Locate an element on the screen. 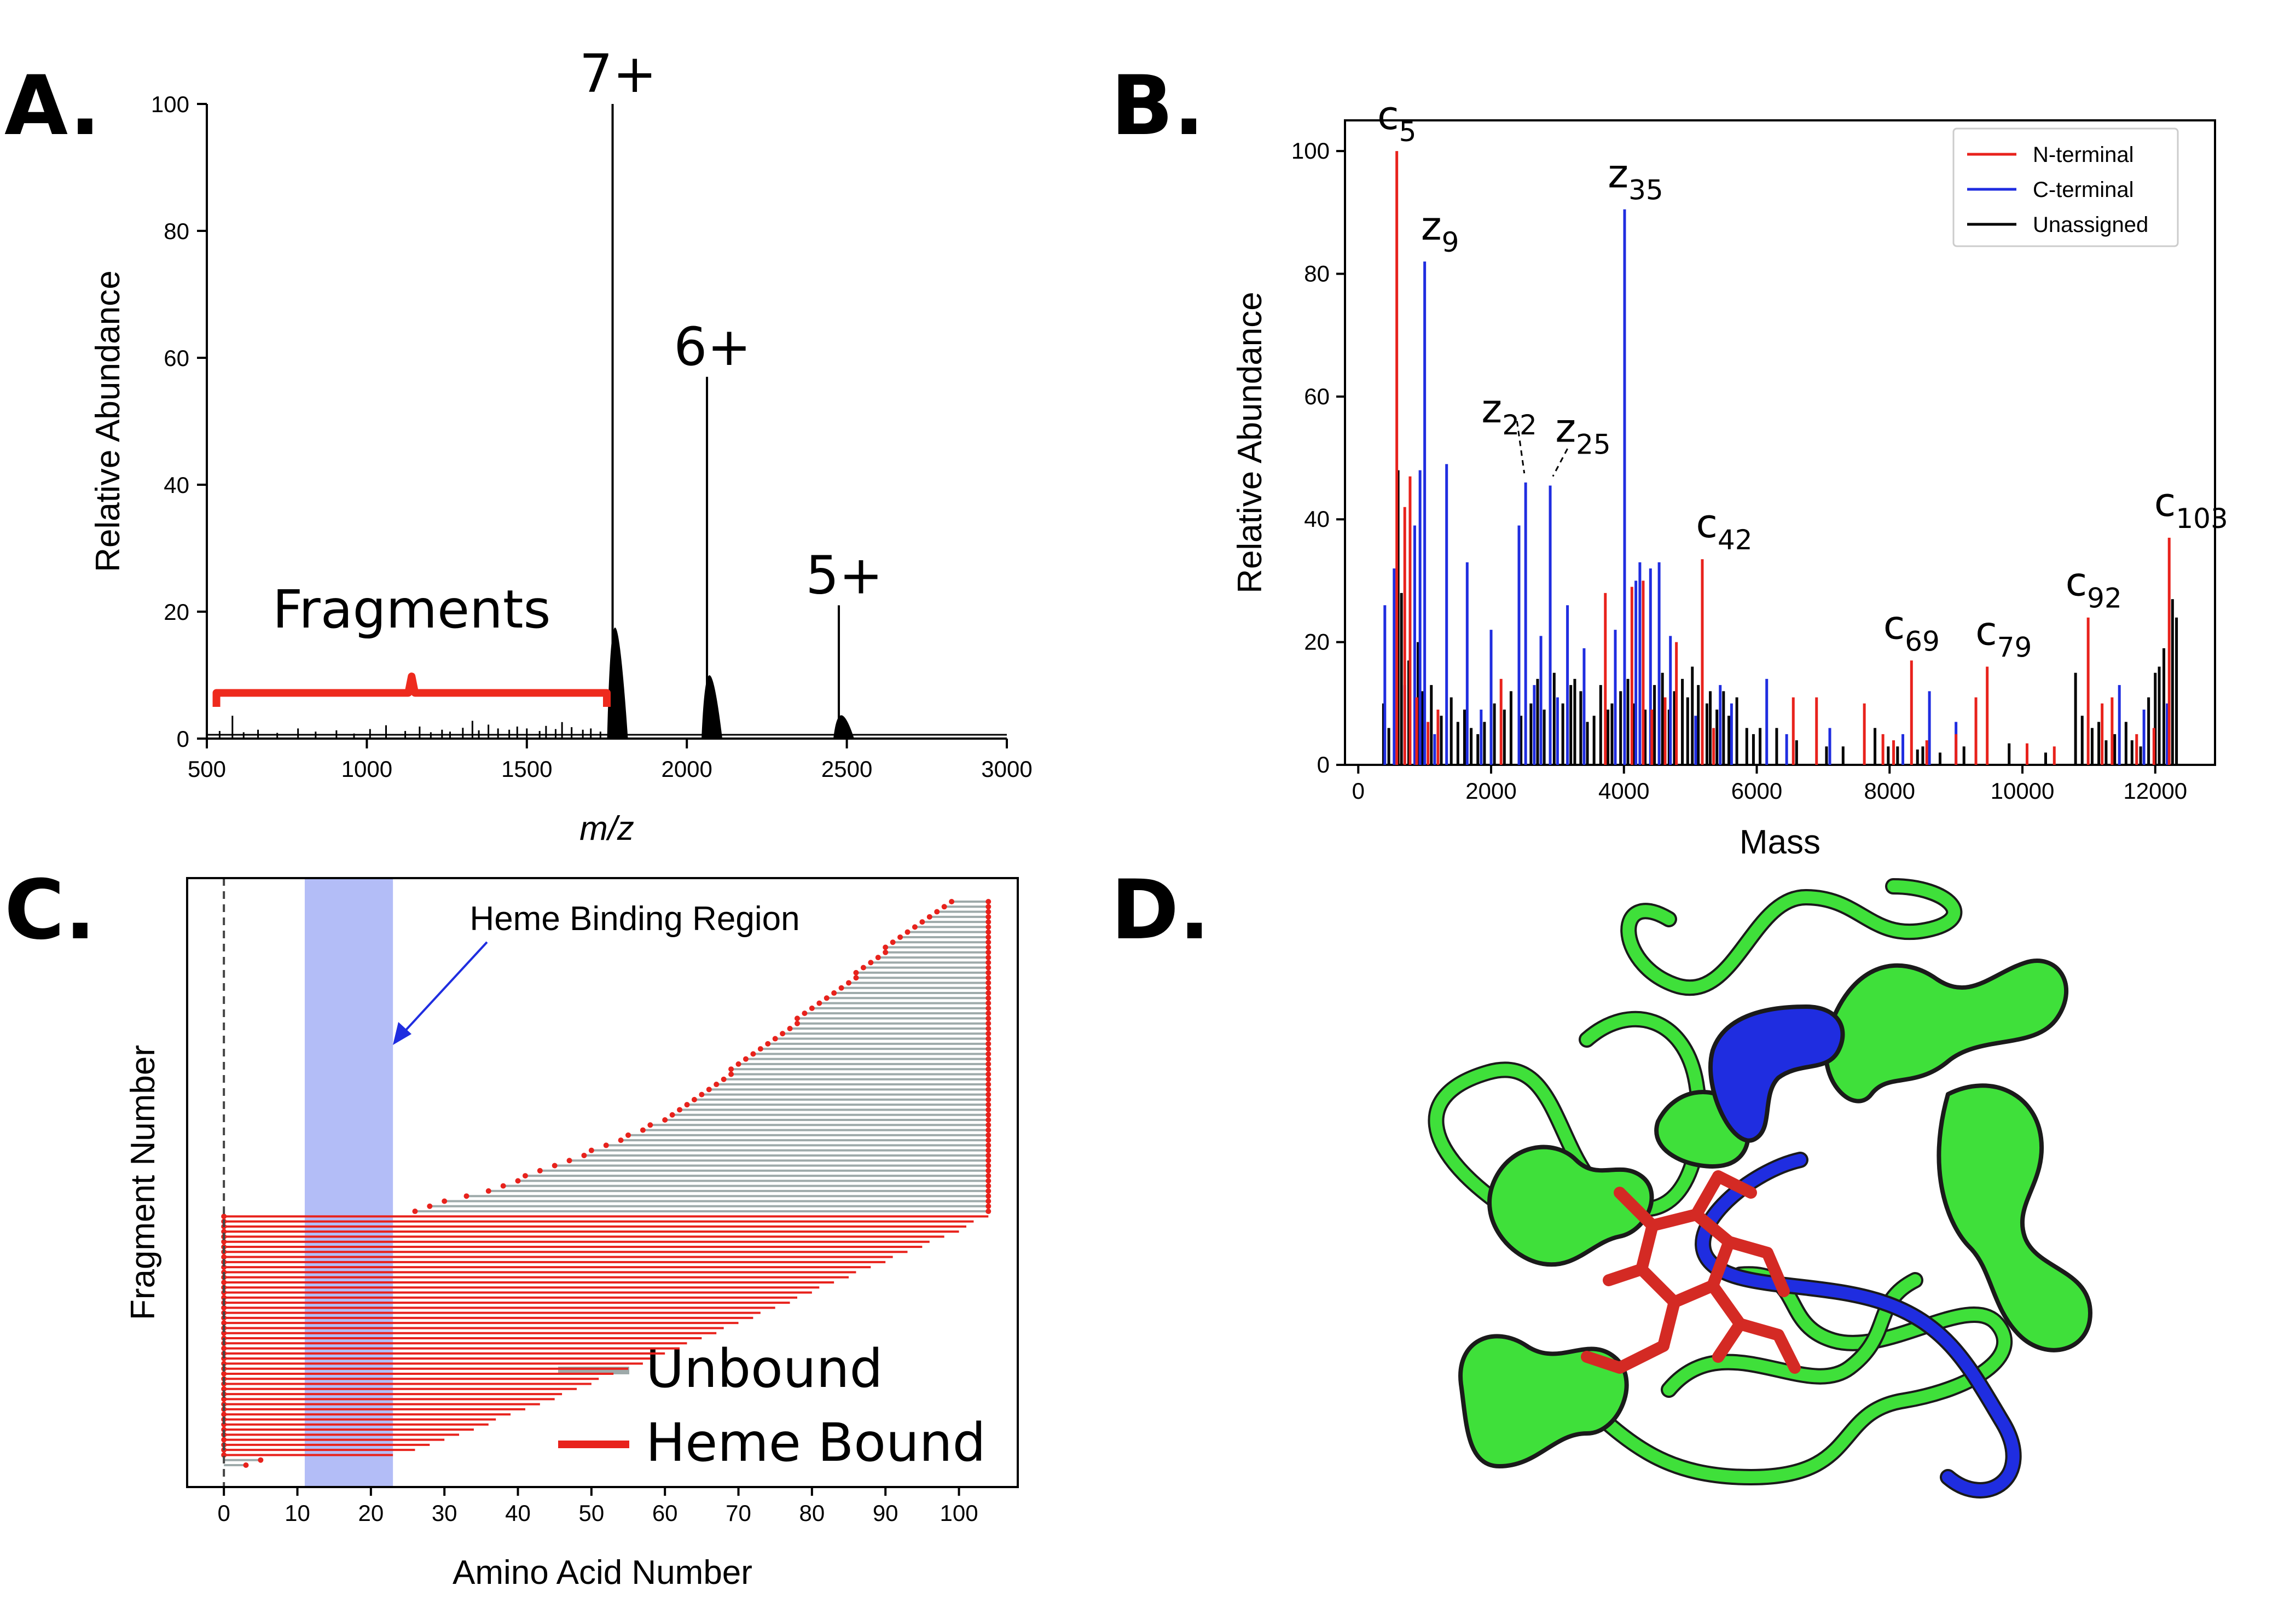  panel-b-ion-label: c5 is located at coordinates (1396, 120).